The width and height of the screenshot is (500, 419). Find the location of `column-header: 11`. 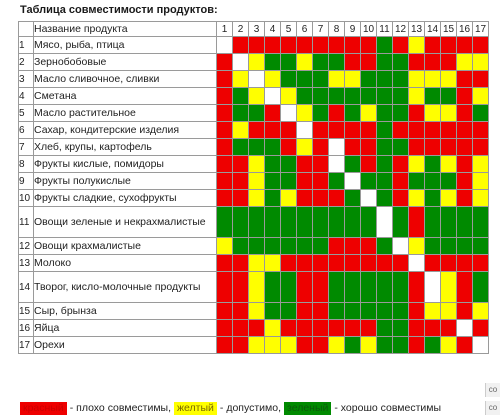

column-header: 11 is located at coordinates (384, 29).